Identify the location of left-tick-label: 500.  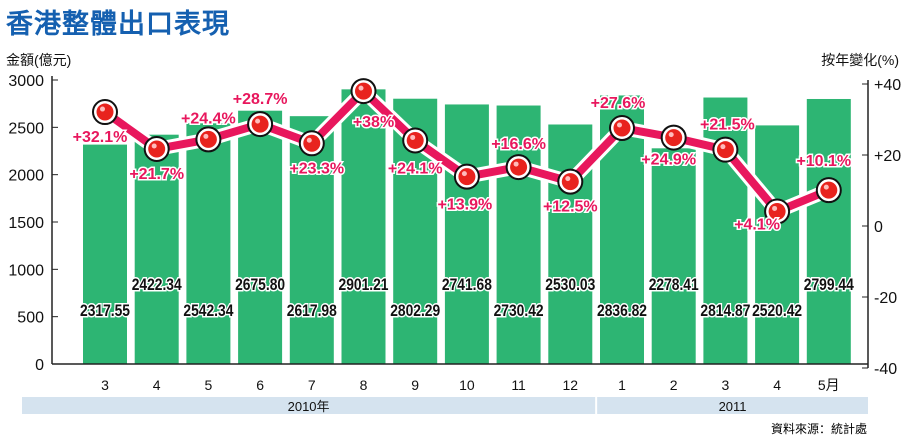
(30, 318).